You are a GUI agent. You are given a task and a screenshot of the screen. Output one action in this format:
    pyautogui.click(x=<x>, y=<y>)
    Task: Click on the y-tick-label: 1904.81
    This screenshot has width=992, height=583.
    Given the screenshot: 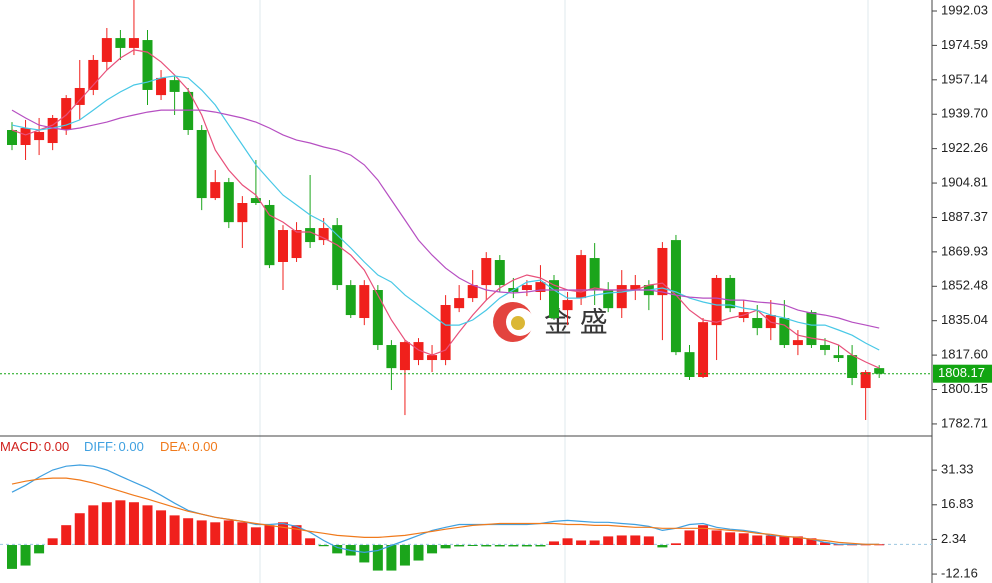 What is the action you would take?
    pyautogui.click(x=964, y=181)
    